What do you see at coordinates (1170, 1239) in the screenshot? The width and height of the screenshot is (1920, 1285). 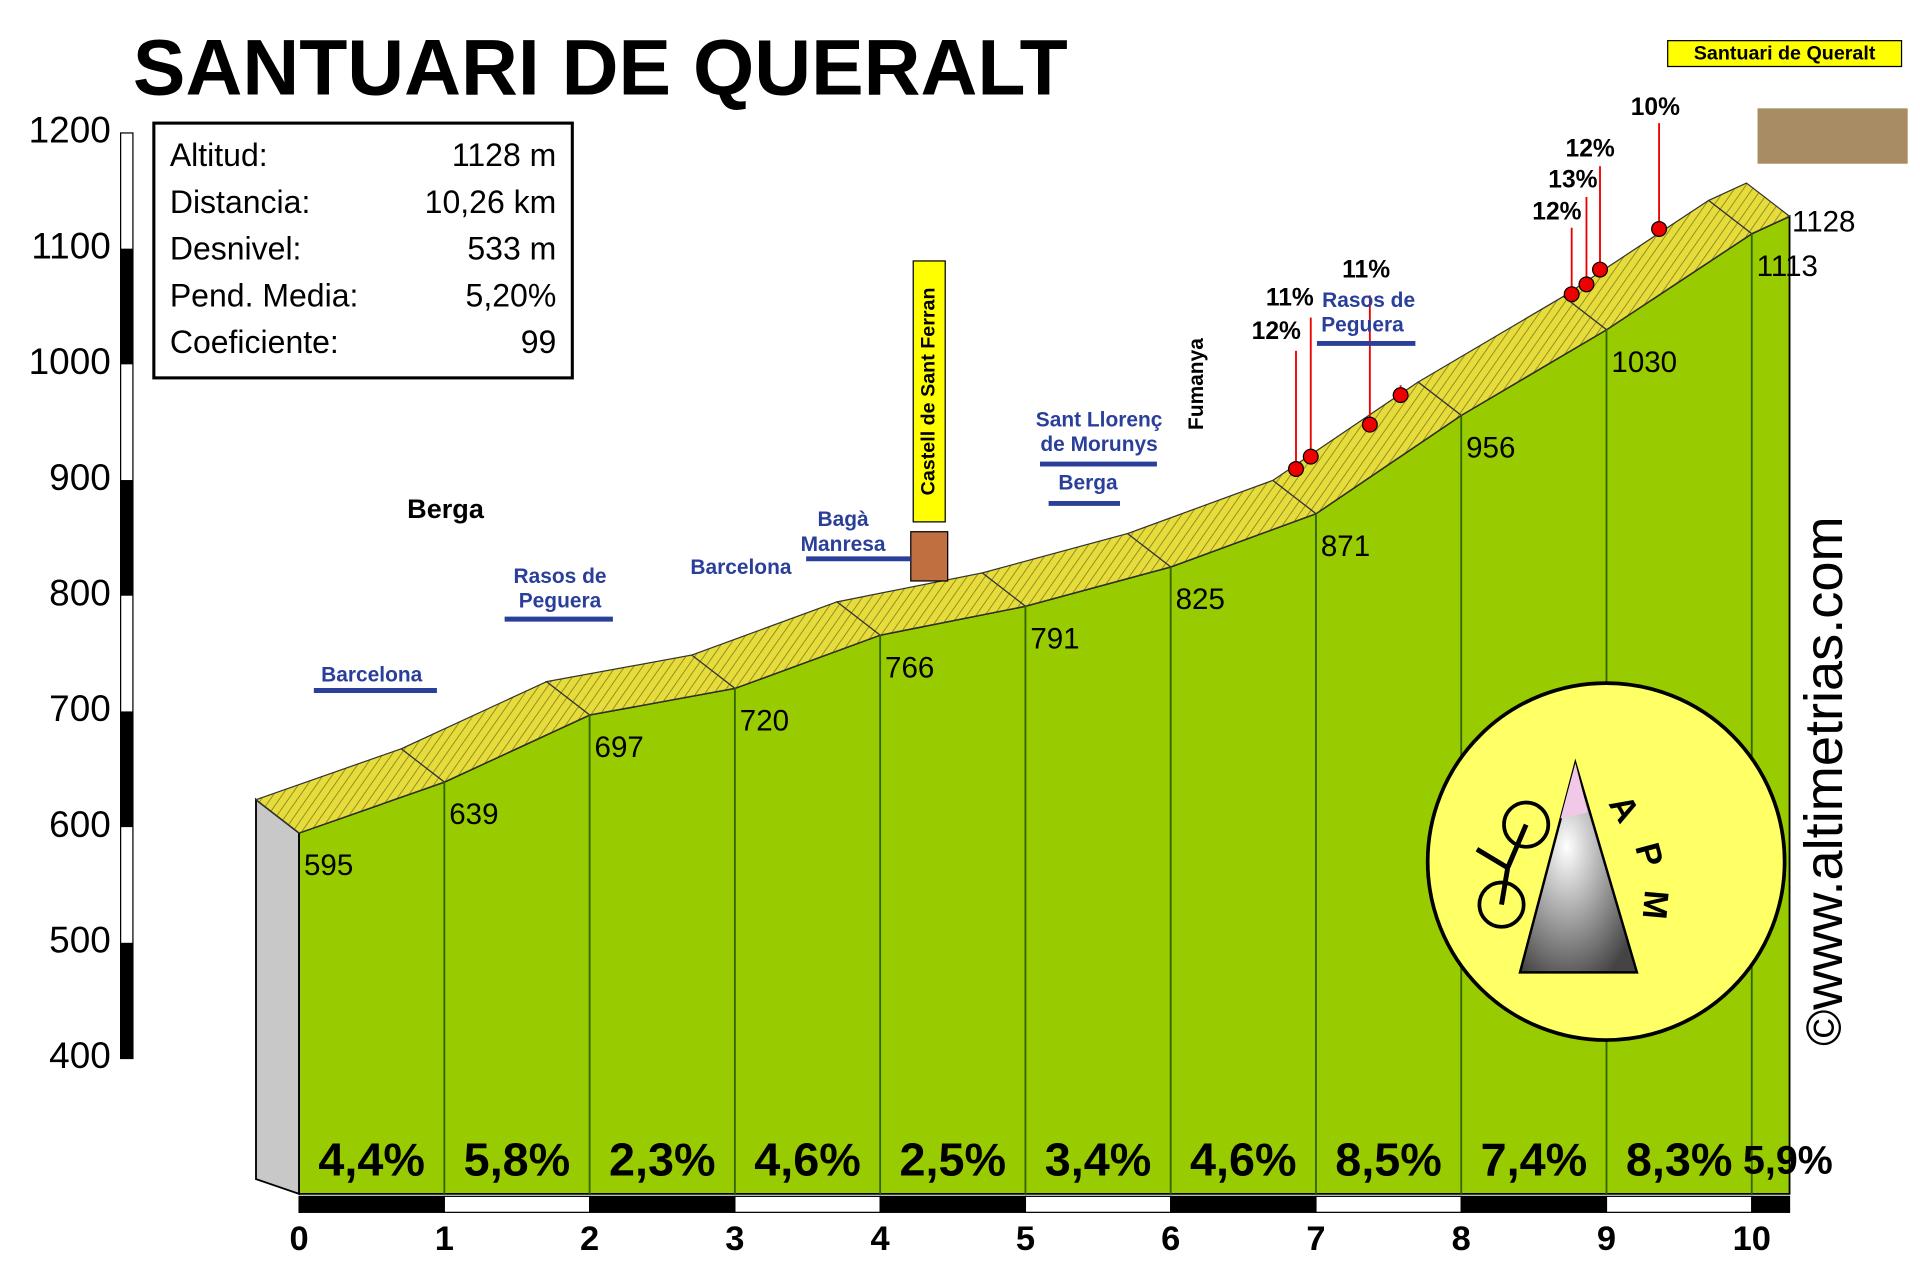 I see `x-tick-label: 6` at bounding box center [1170, 1239].